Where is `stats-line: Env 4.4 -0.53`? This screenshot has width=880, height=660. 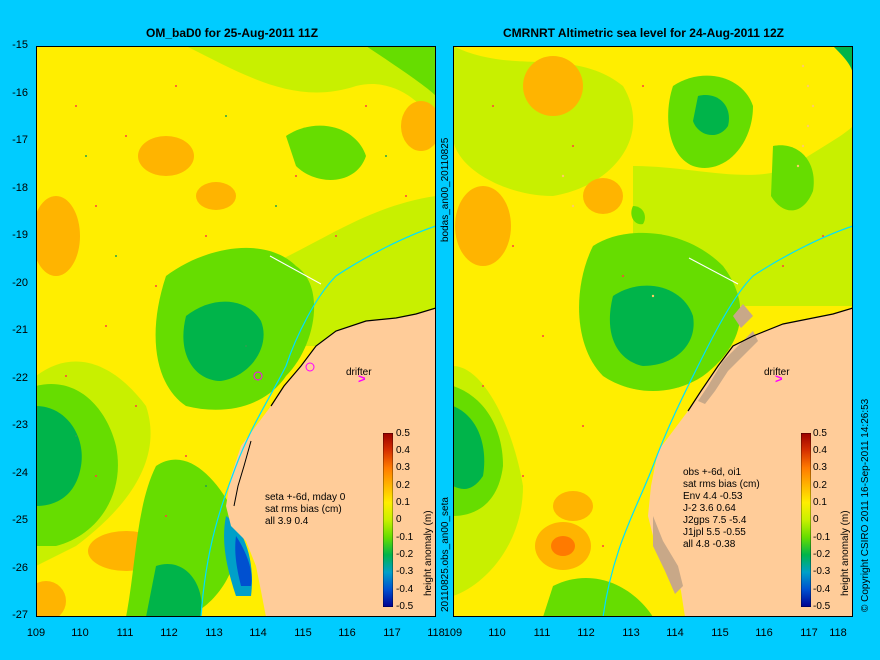
stats-line: Env 4.4 -0.53 is located at coordinates (713, 496).